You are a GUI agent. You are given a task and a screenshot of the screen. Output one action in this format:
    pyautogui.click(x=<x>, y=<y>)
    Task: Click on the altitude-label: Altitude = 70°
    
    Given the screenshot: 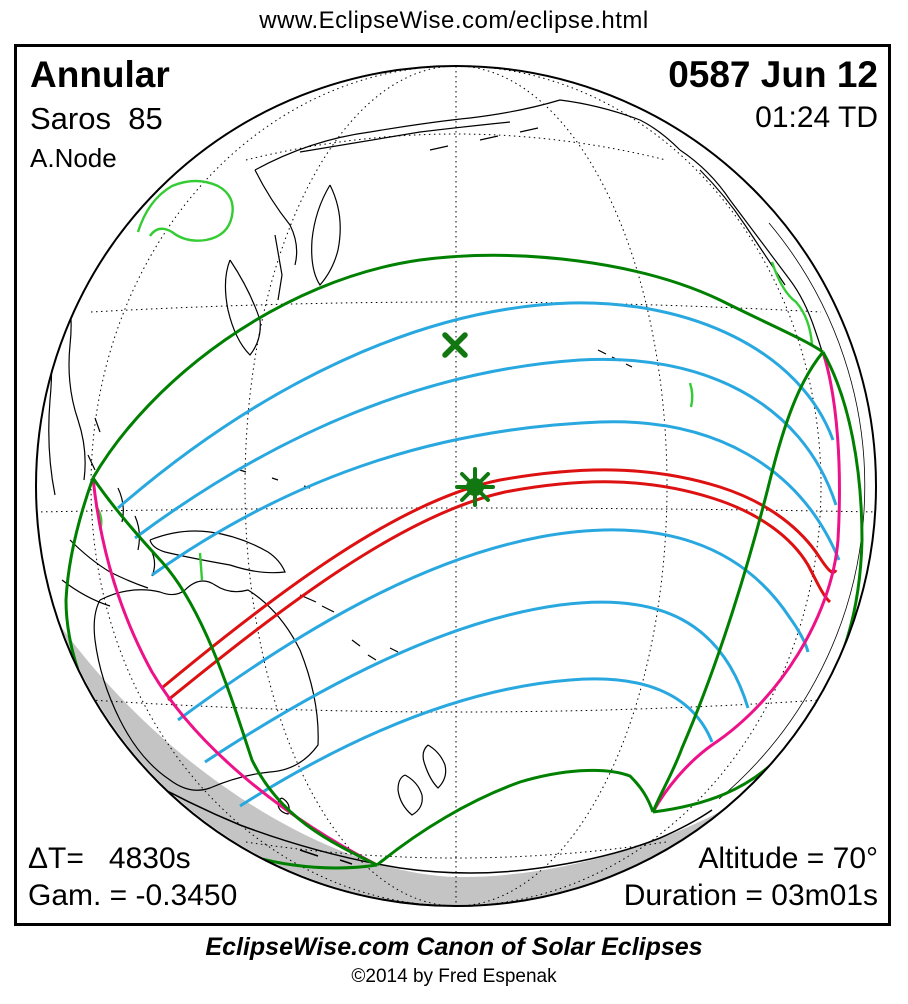 What is the action you would take?
    pyautogui.click(x=788, y=858)
    